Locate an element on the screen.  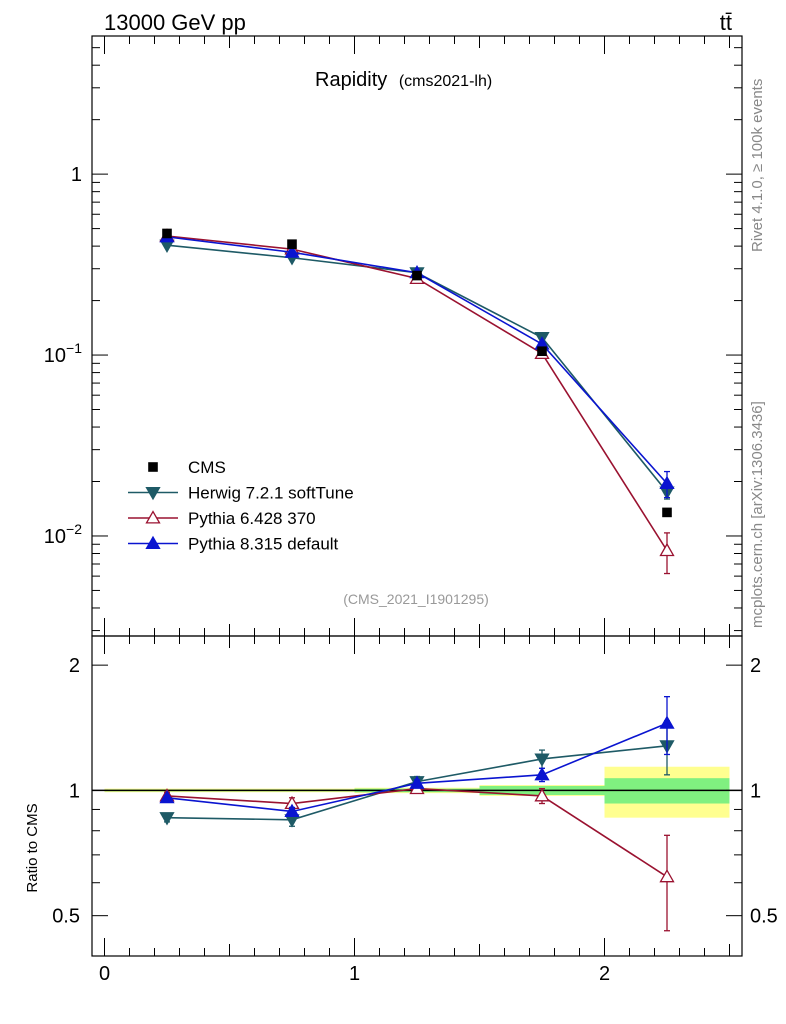
legend-entry-2: Pythia 6.428 370 is located at coordinates (222, 518).